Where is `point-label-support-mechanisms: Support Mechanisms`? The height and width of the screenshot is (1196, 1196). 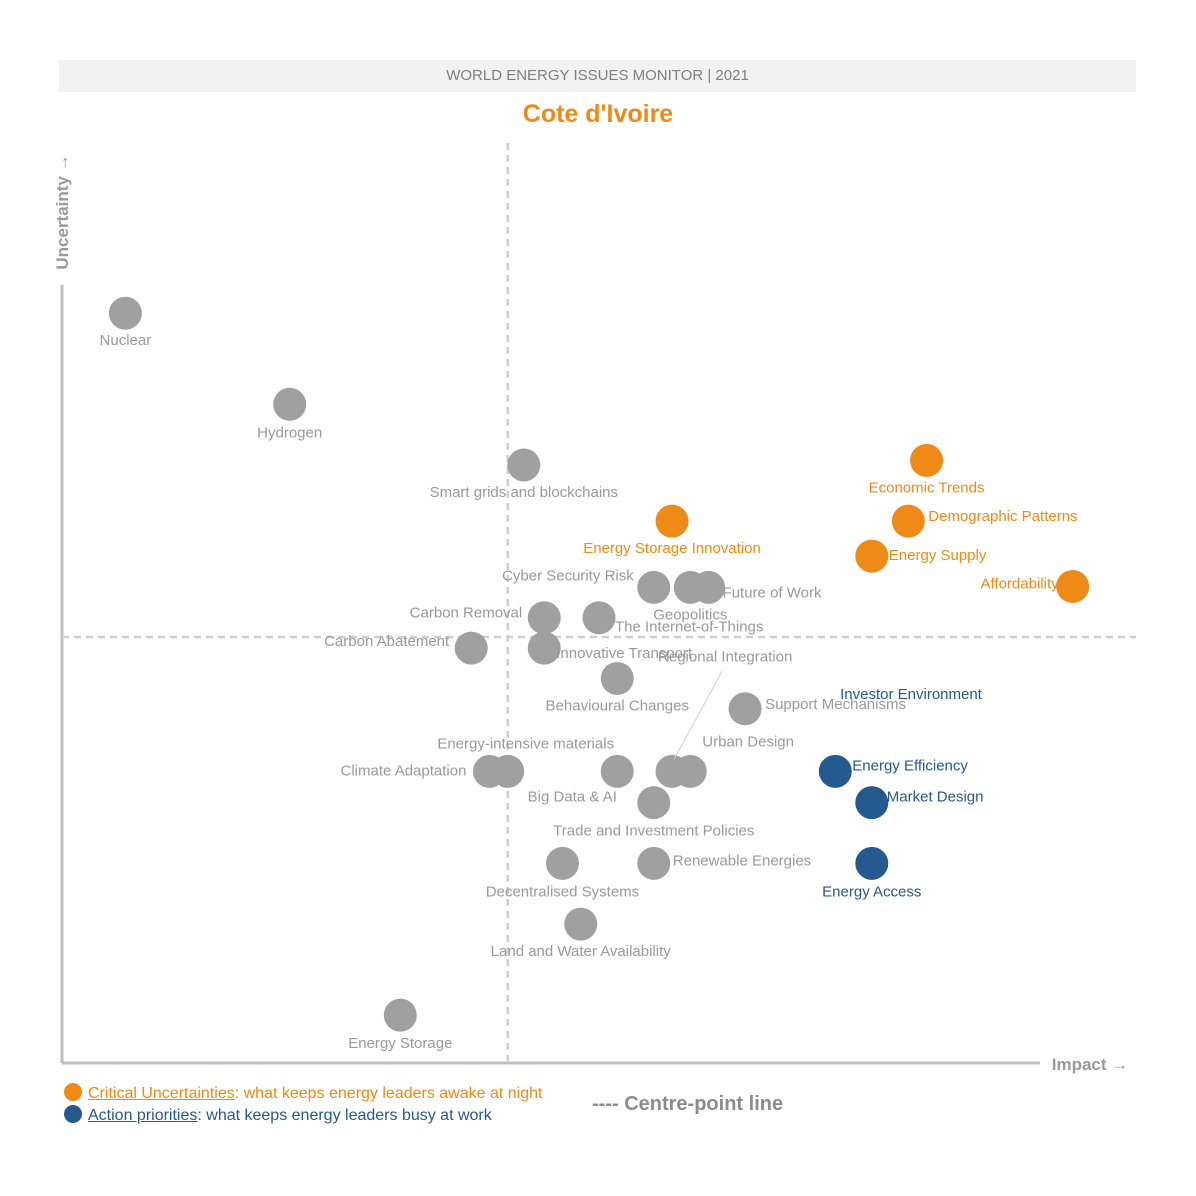 point-label-support-mechanisms: Support Mechanisms is located at coordinates (835, 704).